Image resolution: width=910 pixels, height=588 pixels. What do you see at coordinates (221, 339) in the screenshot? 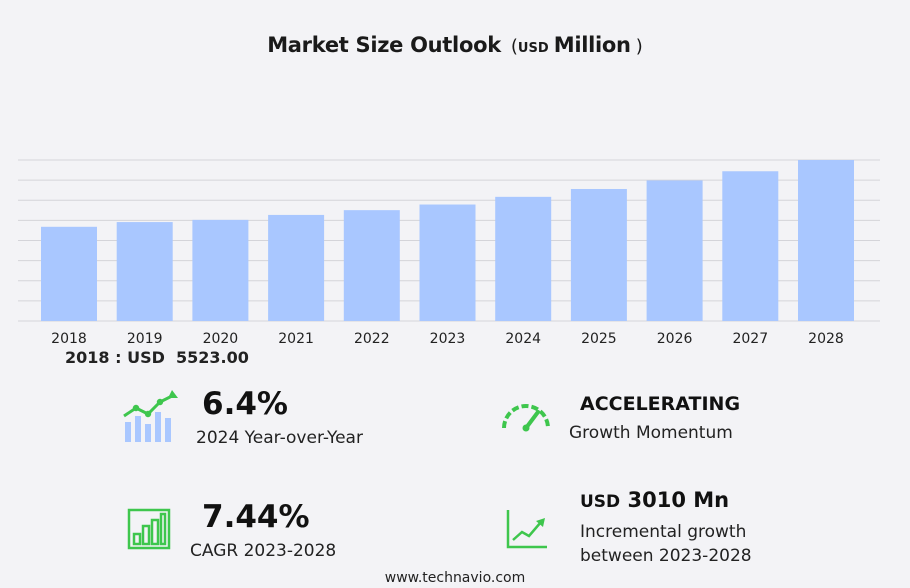
I see `x-tick-label: 2020` at bounding box center [221, 339].